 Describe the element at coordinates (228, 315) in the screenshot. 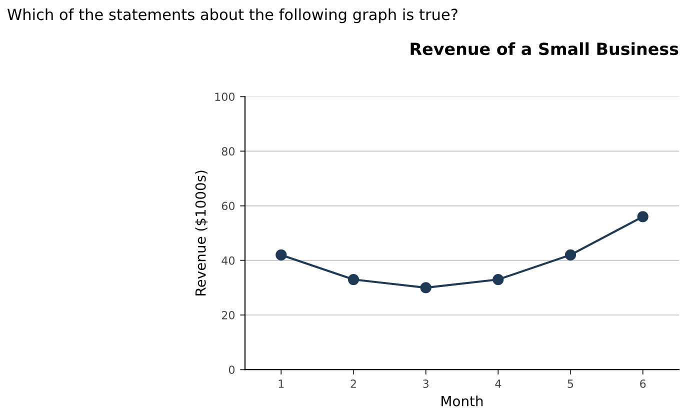

I see `y-tick-label: 20` at that location.